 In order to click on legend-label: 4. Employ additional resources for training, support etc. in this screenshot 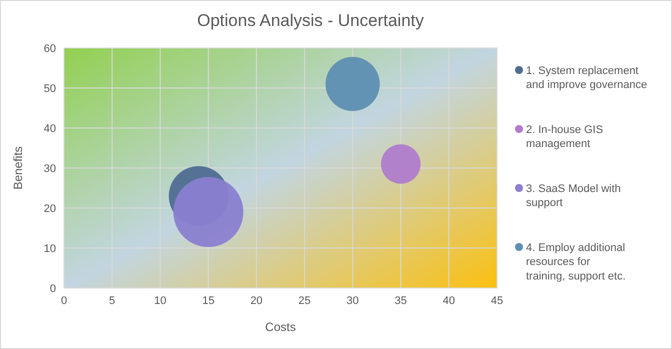, I will do `click(576, 262)`.